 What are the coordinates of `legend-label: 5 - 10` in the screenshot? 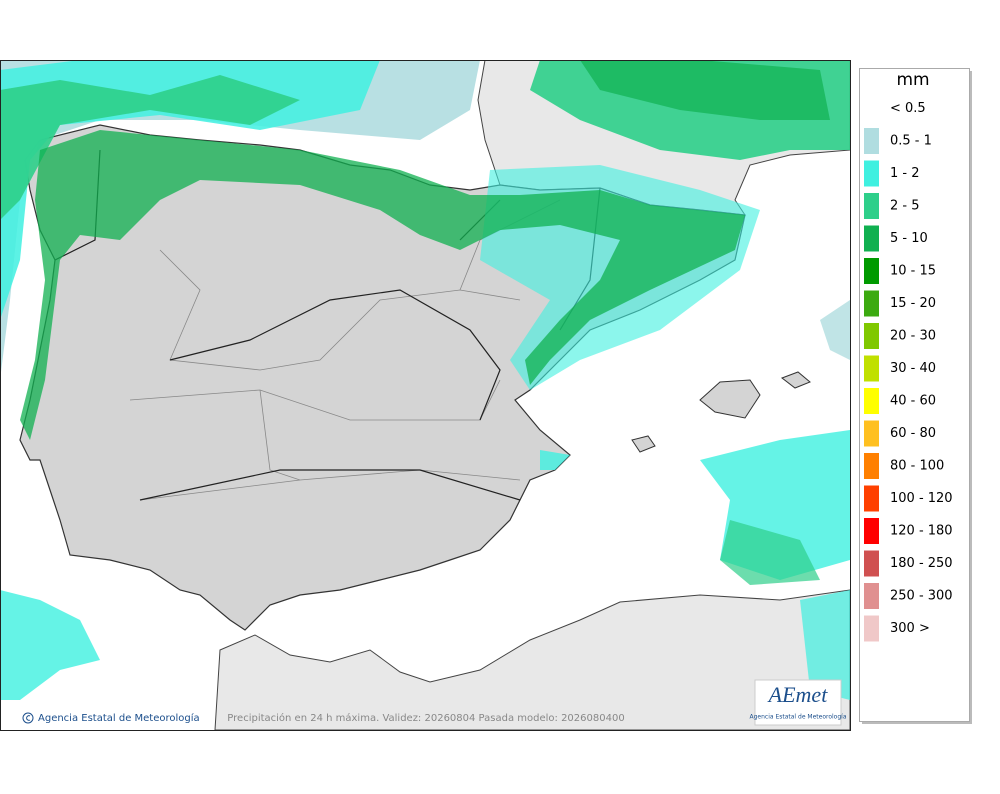 It's located at (909, 238).